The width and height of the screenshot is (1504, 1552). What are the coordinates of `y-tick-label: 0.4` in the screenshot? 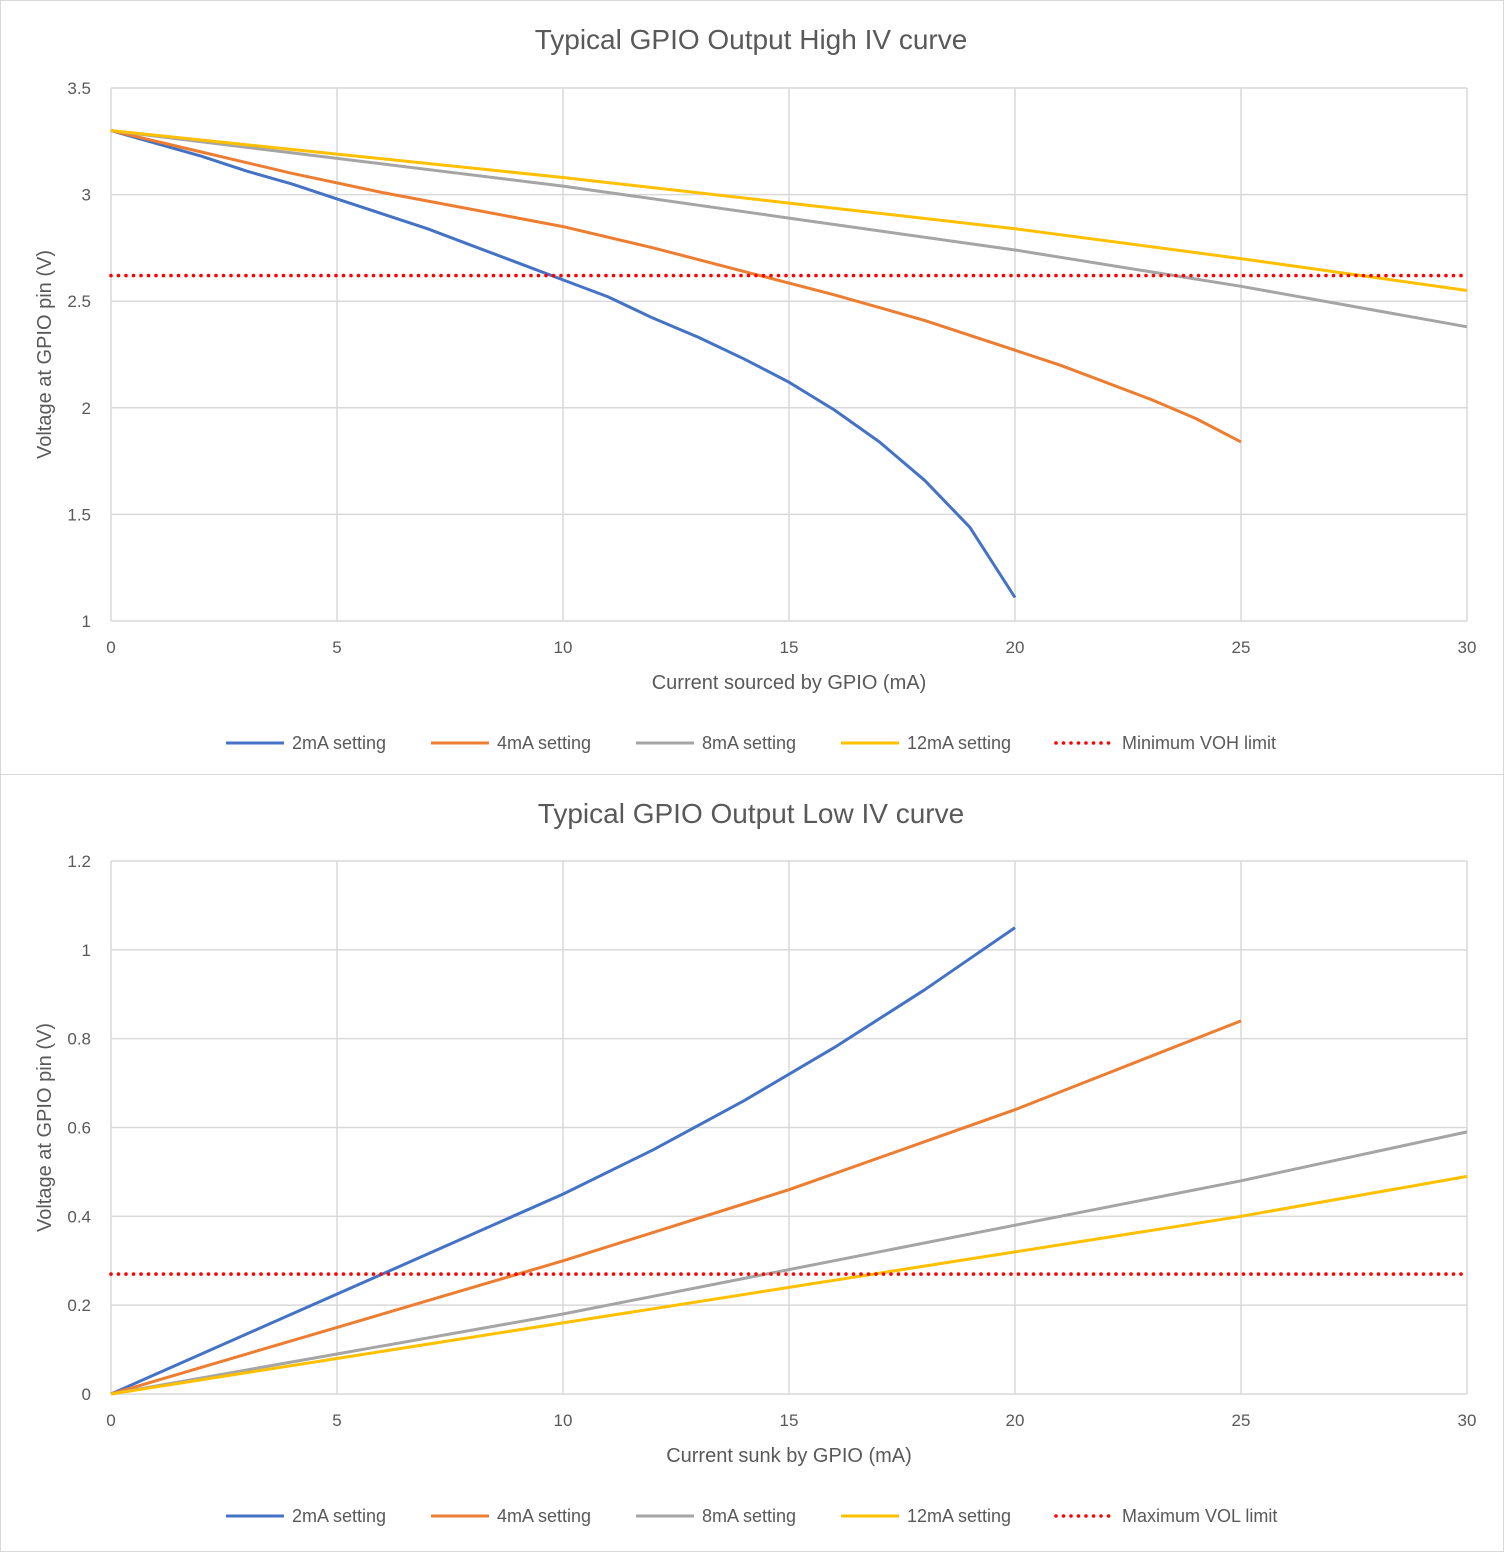 It's located at (79, 1216).